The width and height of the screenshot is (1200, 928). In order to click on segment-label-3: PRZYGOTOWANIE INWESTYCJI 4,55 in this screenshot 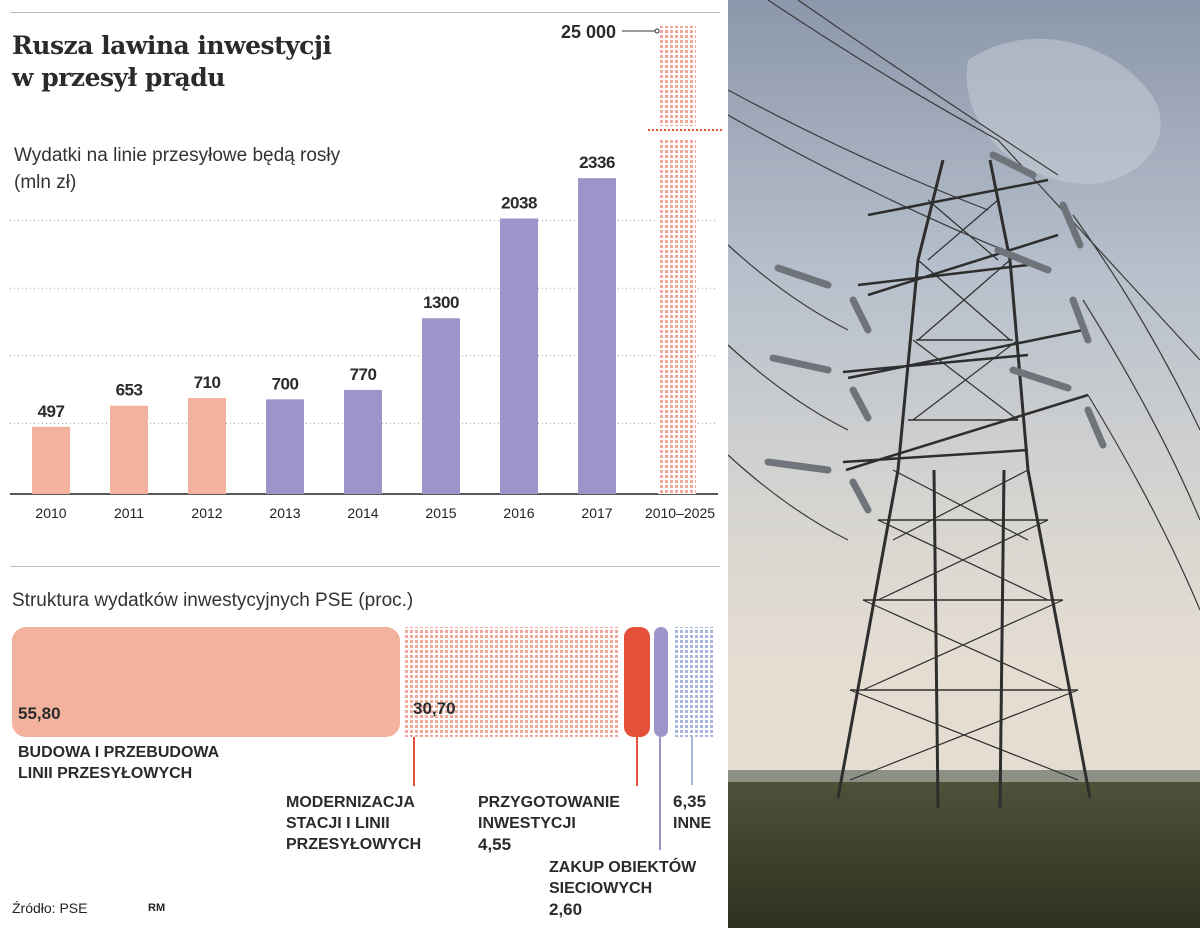, I will do `click(549, 824)`.